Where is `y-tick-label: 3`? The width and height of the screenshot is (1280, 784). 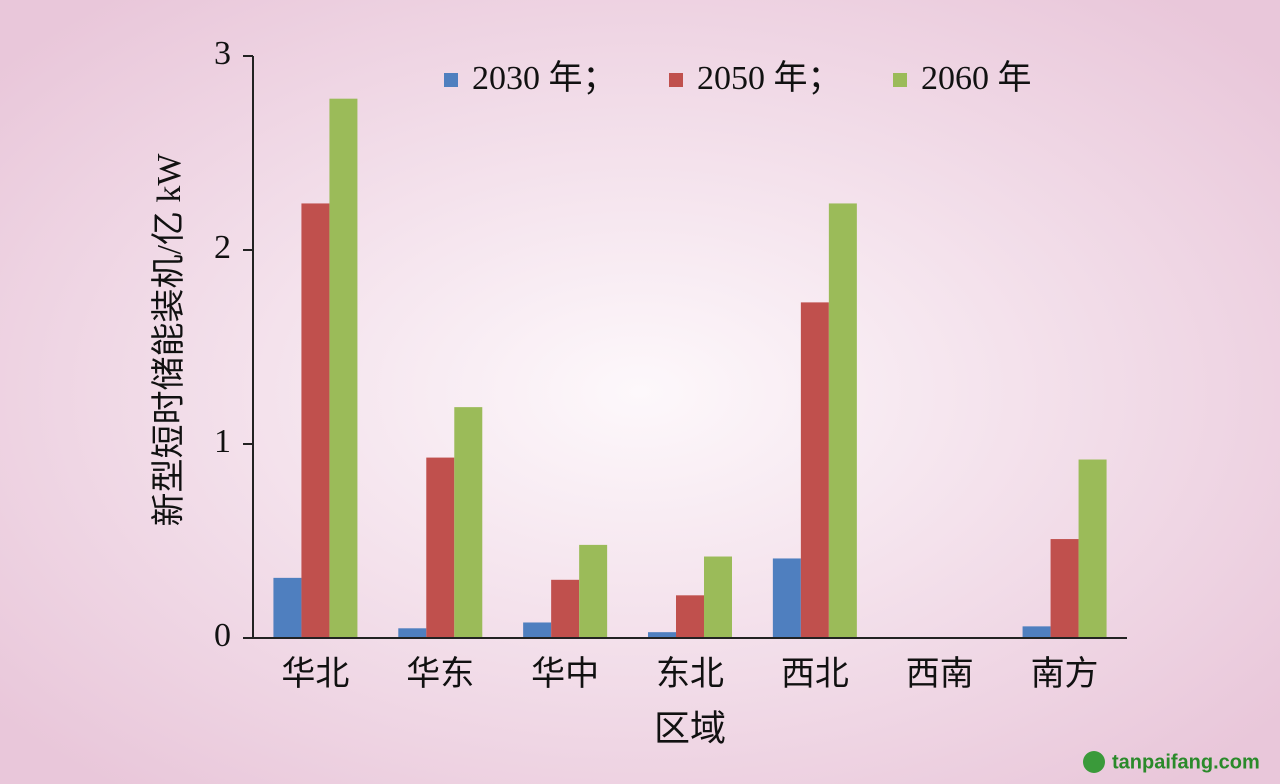
y-tick-label: 3 is located at coordinates (222, 53).